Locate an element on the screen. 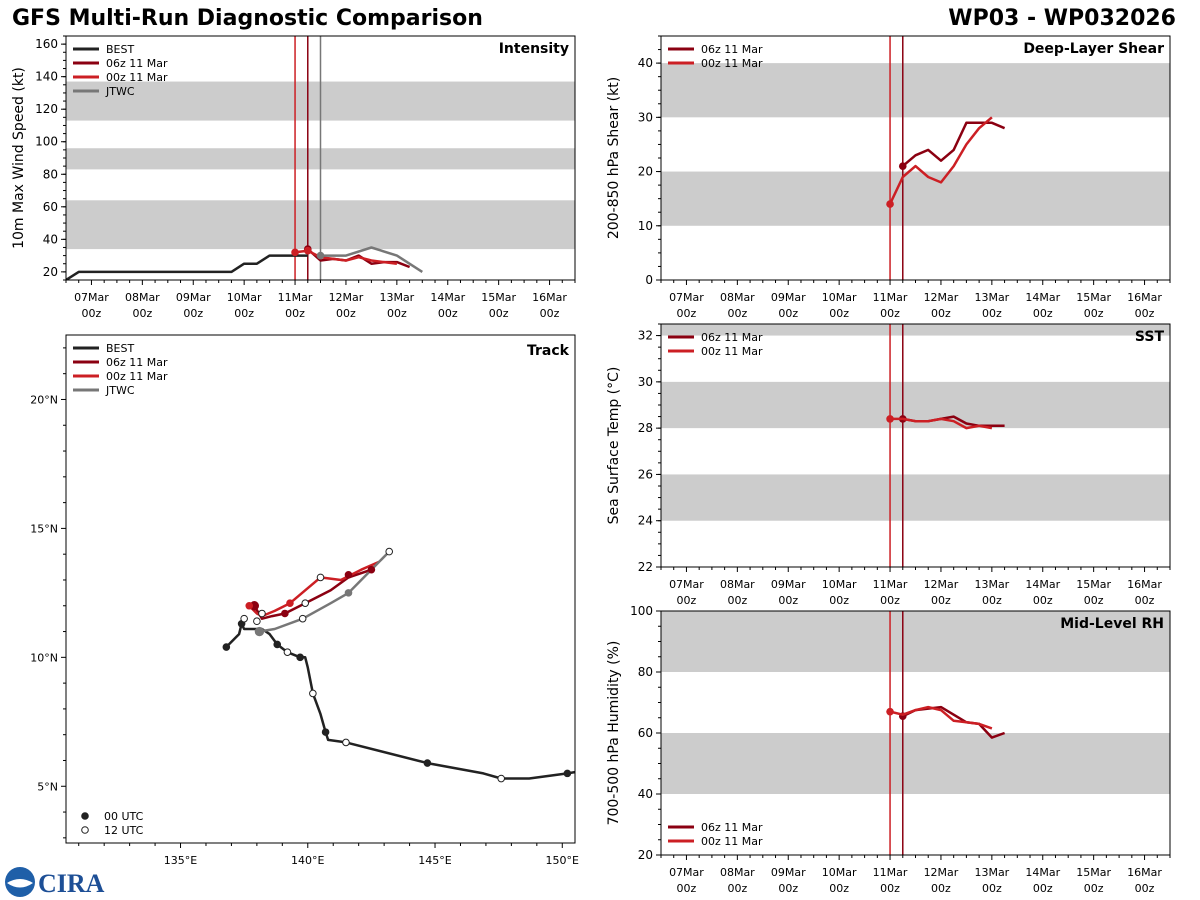  marker-legend-label: 12 UTC is located at coordinates (124, 830).